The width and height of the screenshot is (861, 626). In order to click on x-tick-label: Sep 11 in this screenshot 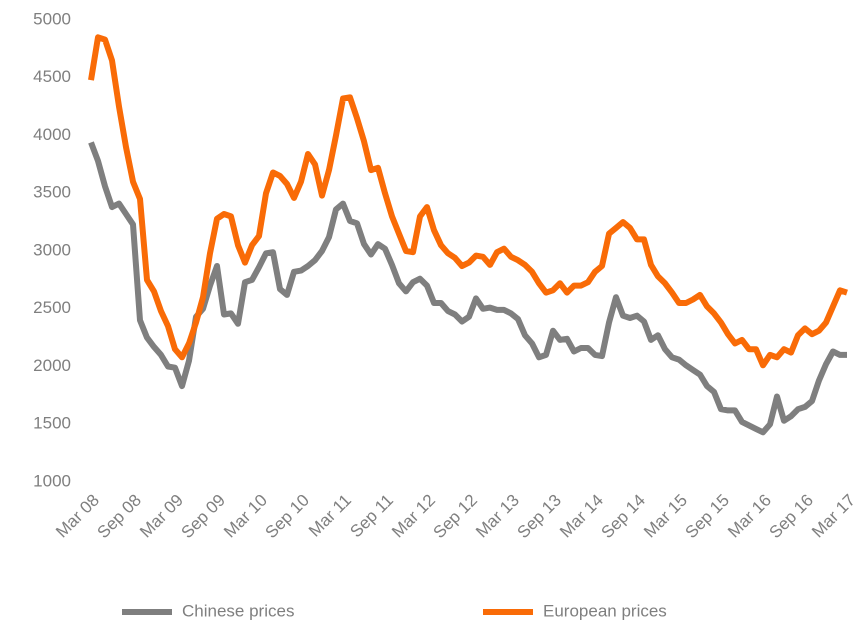, I will do `click(371, 516)`.